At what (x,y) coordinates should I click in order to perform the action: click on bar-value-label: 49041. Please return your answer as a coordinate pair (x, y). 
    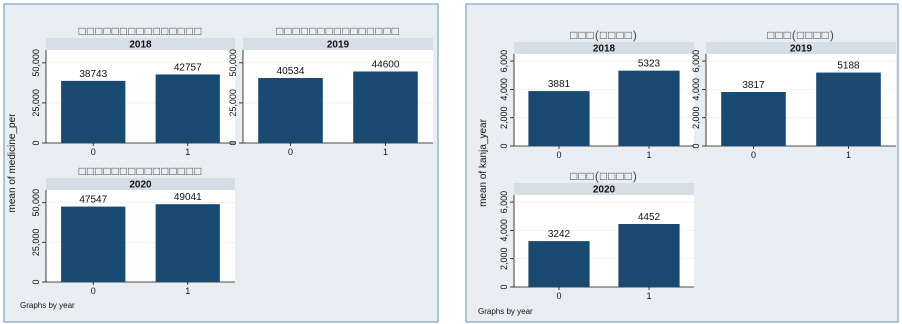
    Looking at the image, I should click on (188, 197).